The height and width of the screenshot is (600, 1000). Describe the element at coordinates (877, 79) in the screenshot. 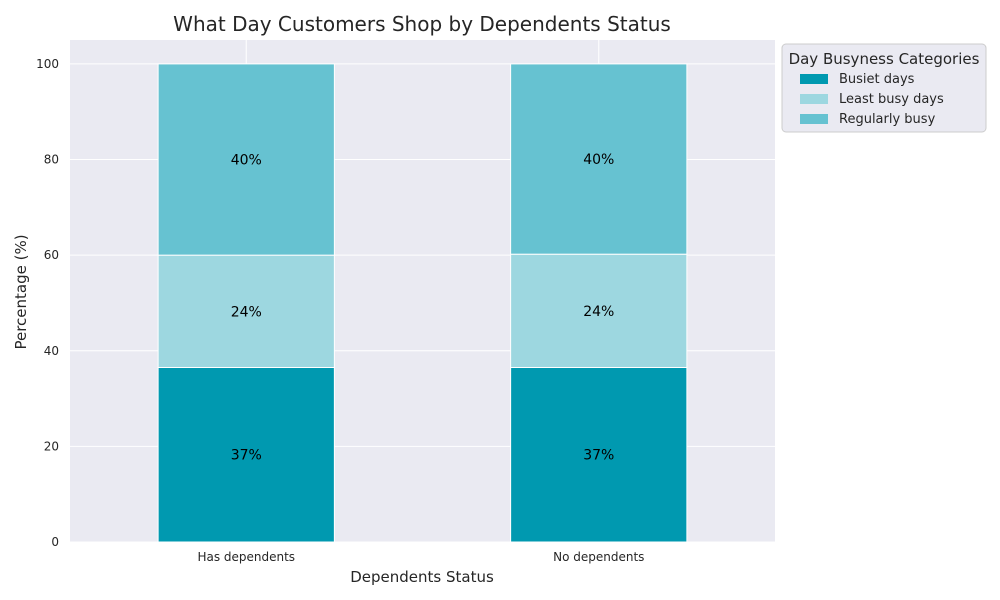

I see `legend-entry-label: Busiet days` at that location.